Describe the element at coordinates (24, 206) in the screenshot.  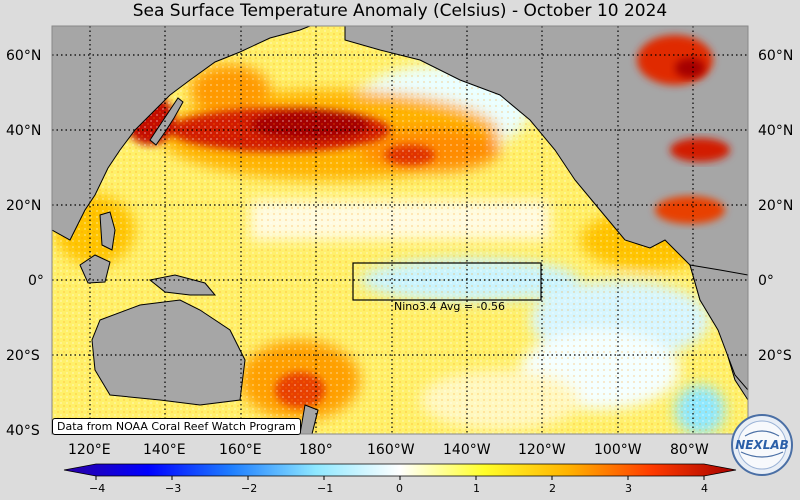
I see `lat-label-20n-left: 20°N` at that location.